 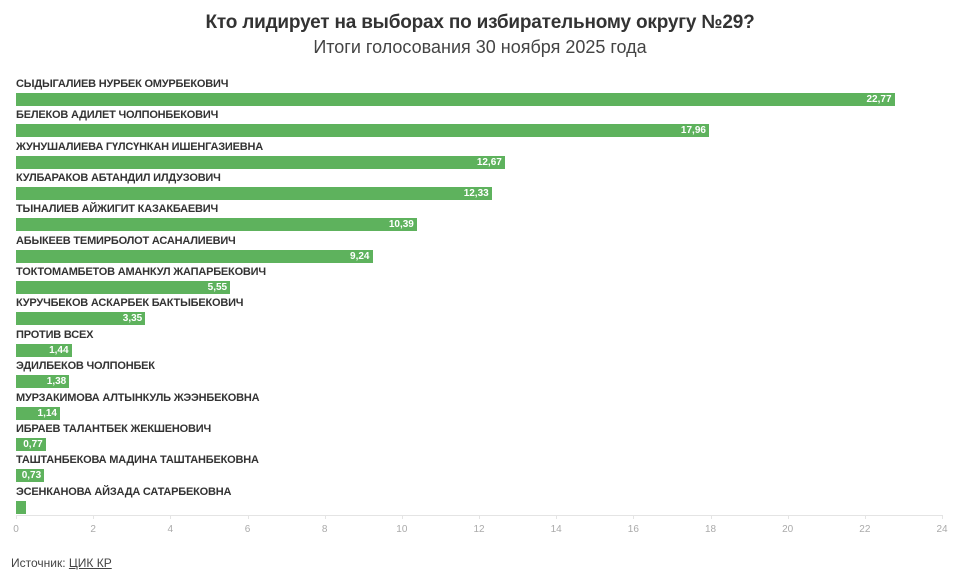 I want to click on bar: 1,14, so click(x=38, y=413).